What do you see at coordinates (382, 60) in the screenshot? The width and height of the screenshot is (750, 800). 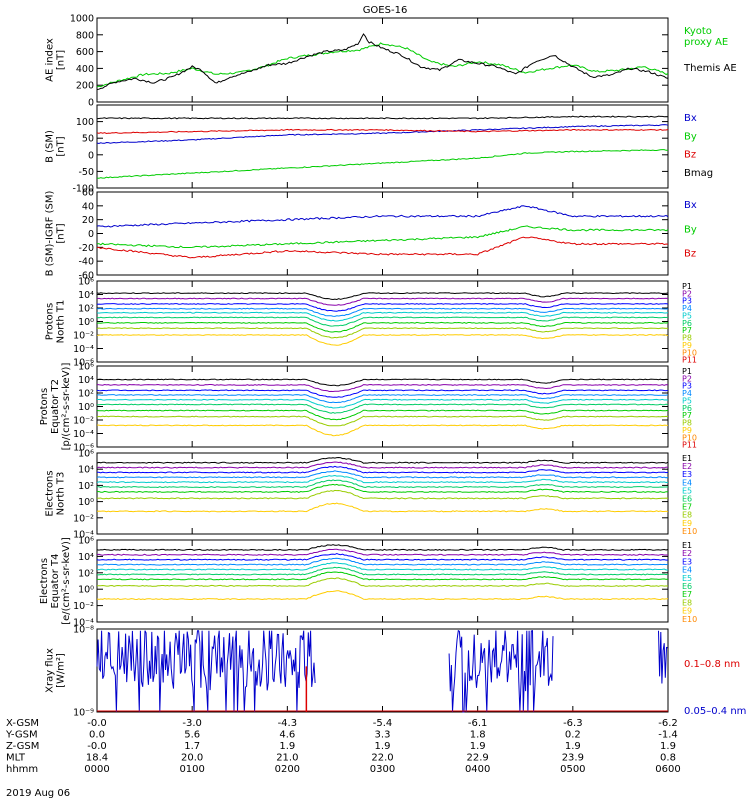 I see `panel-frame-ae` at bounding box center [382, 60].